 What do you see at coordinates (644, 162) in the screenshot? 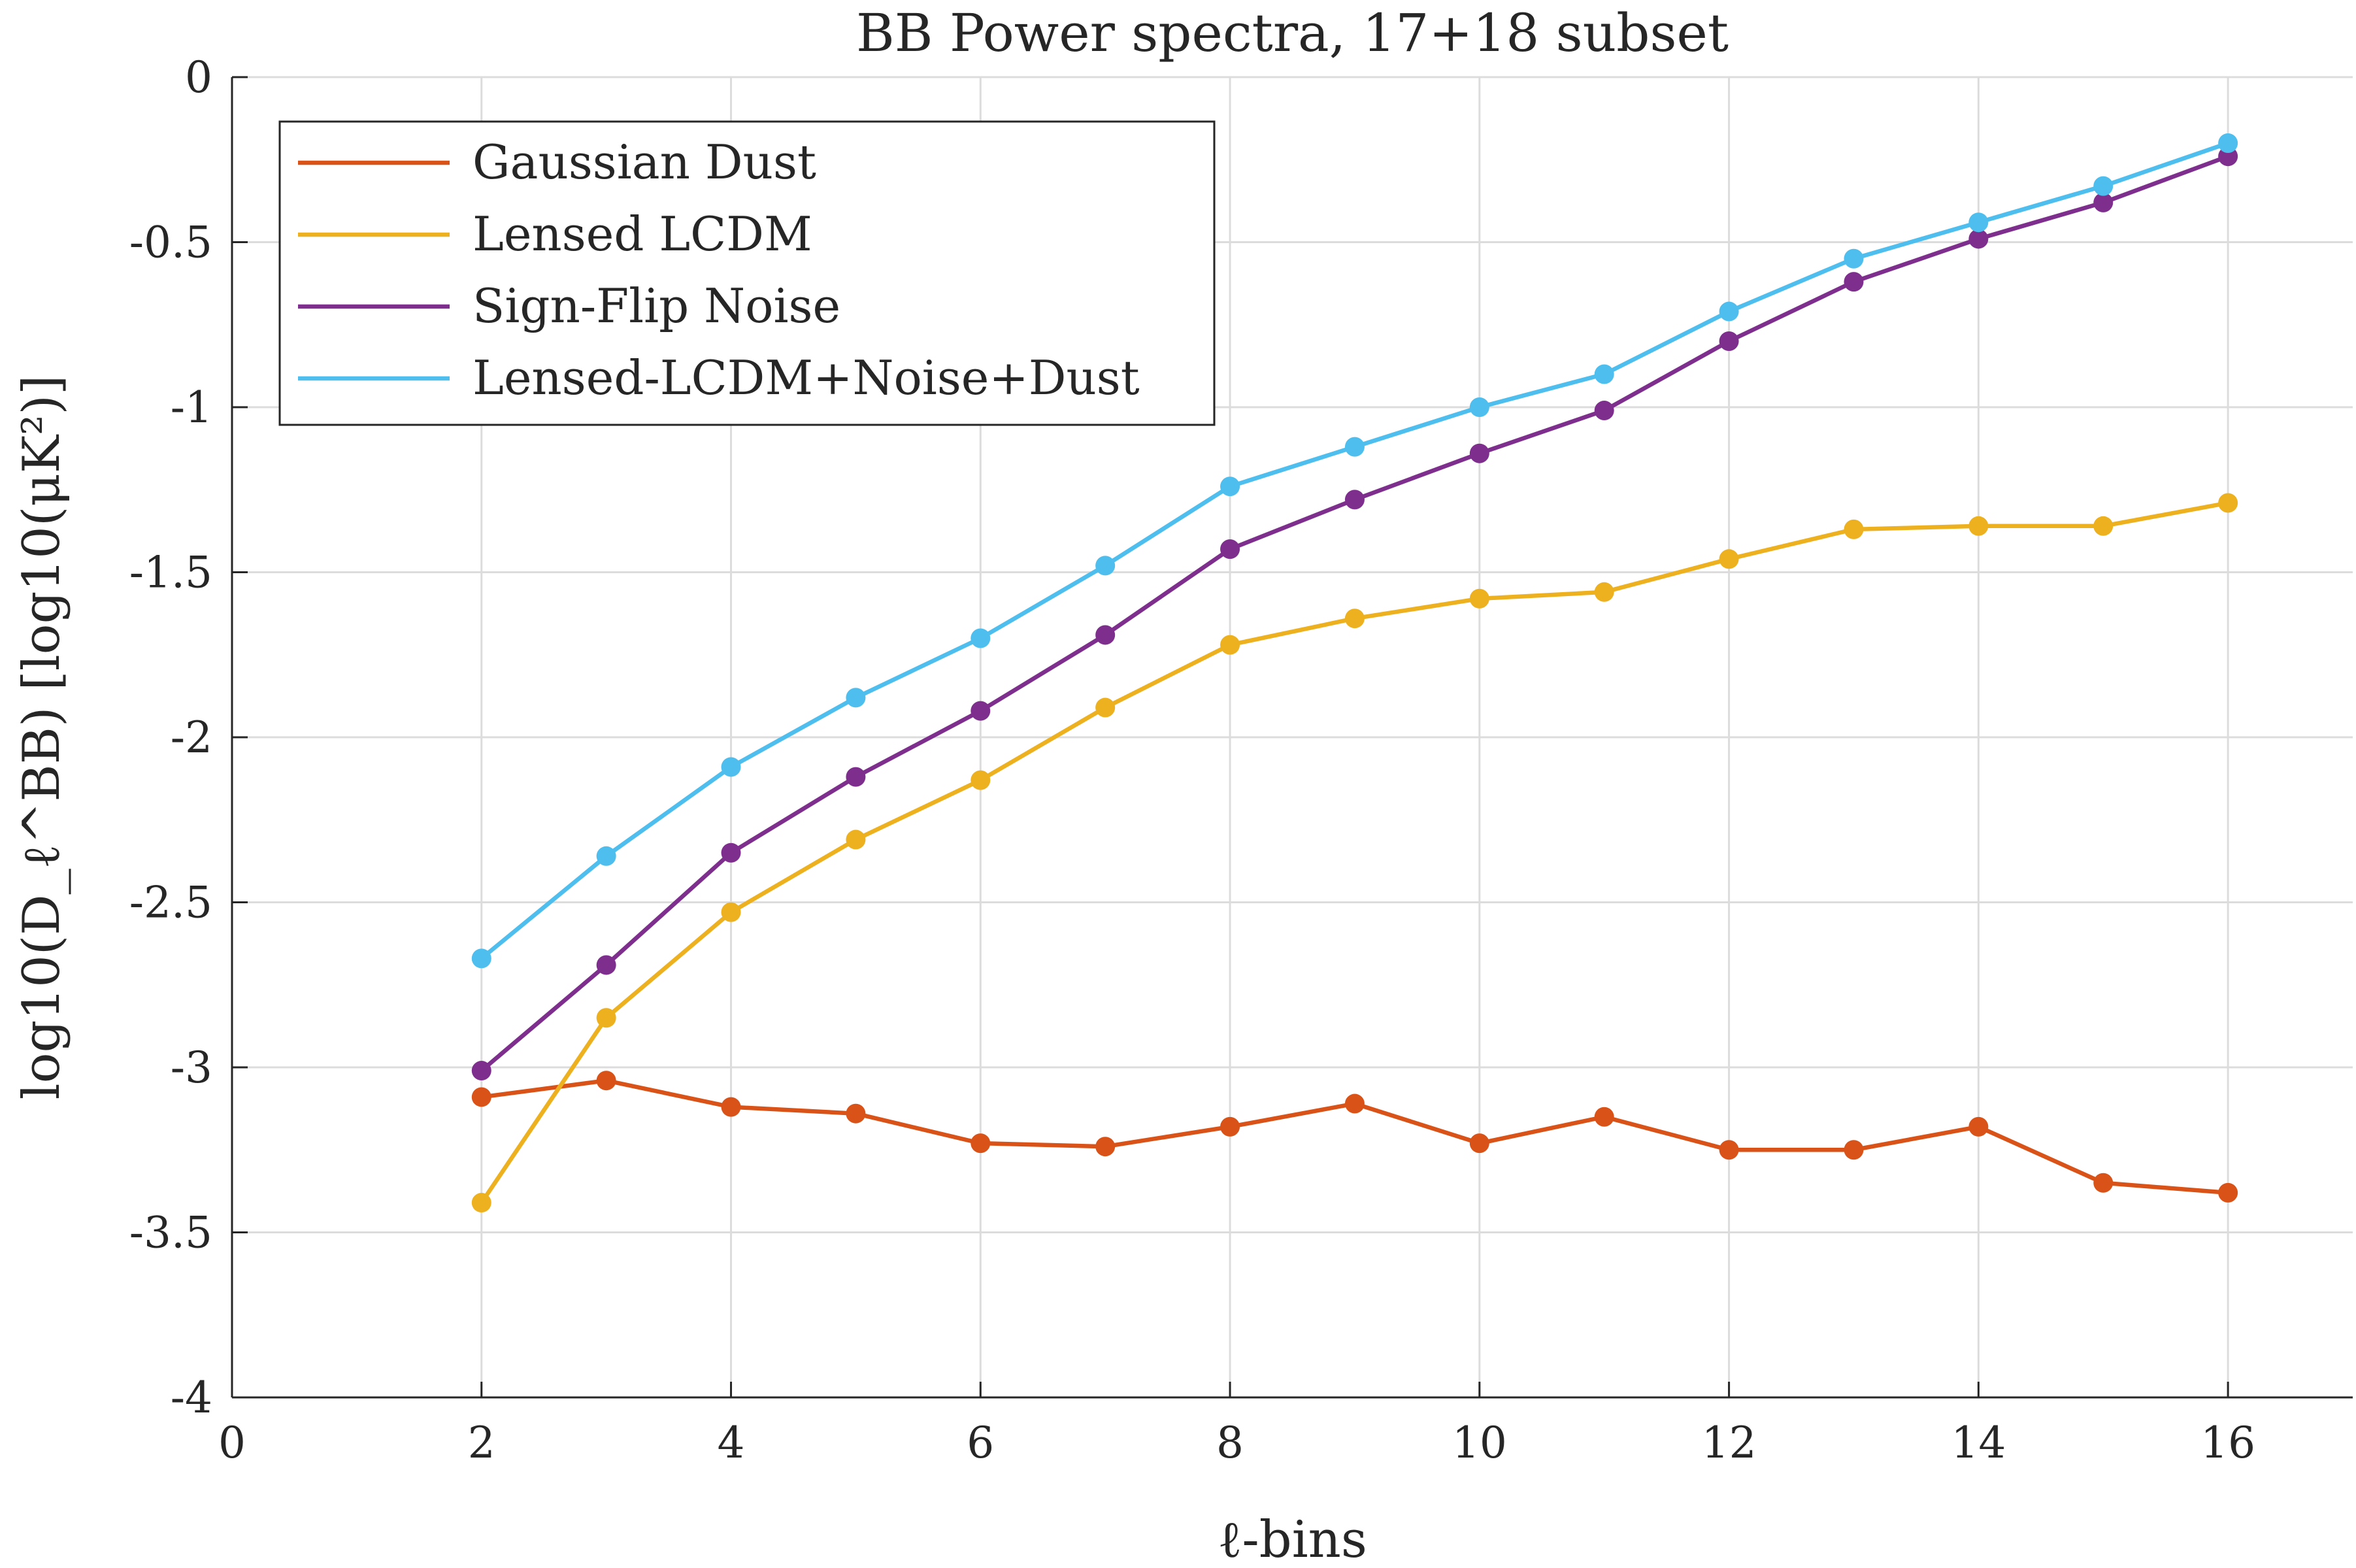
I see `legend-label-gaussian-dust: Gaussian Dust` at bounding box center [644, 162].